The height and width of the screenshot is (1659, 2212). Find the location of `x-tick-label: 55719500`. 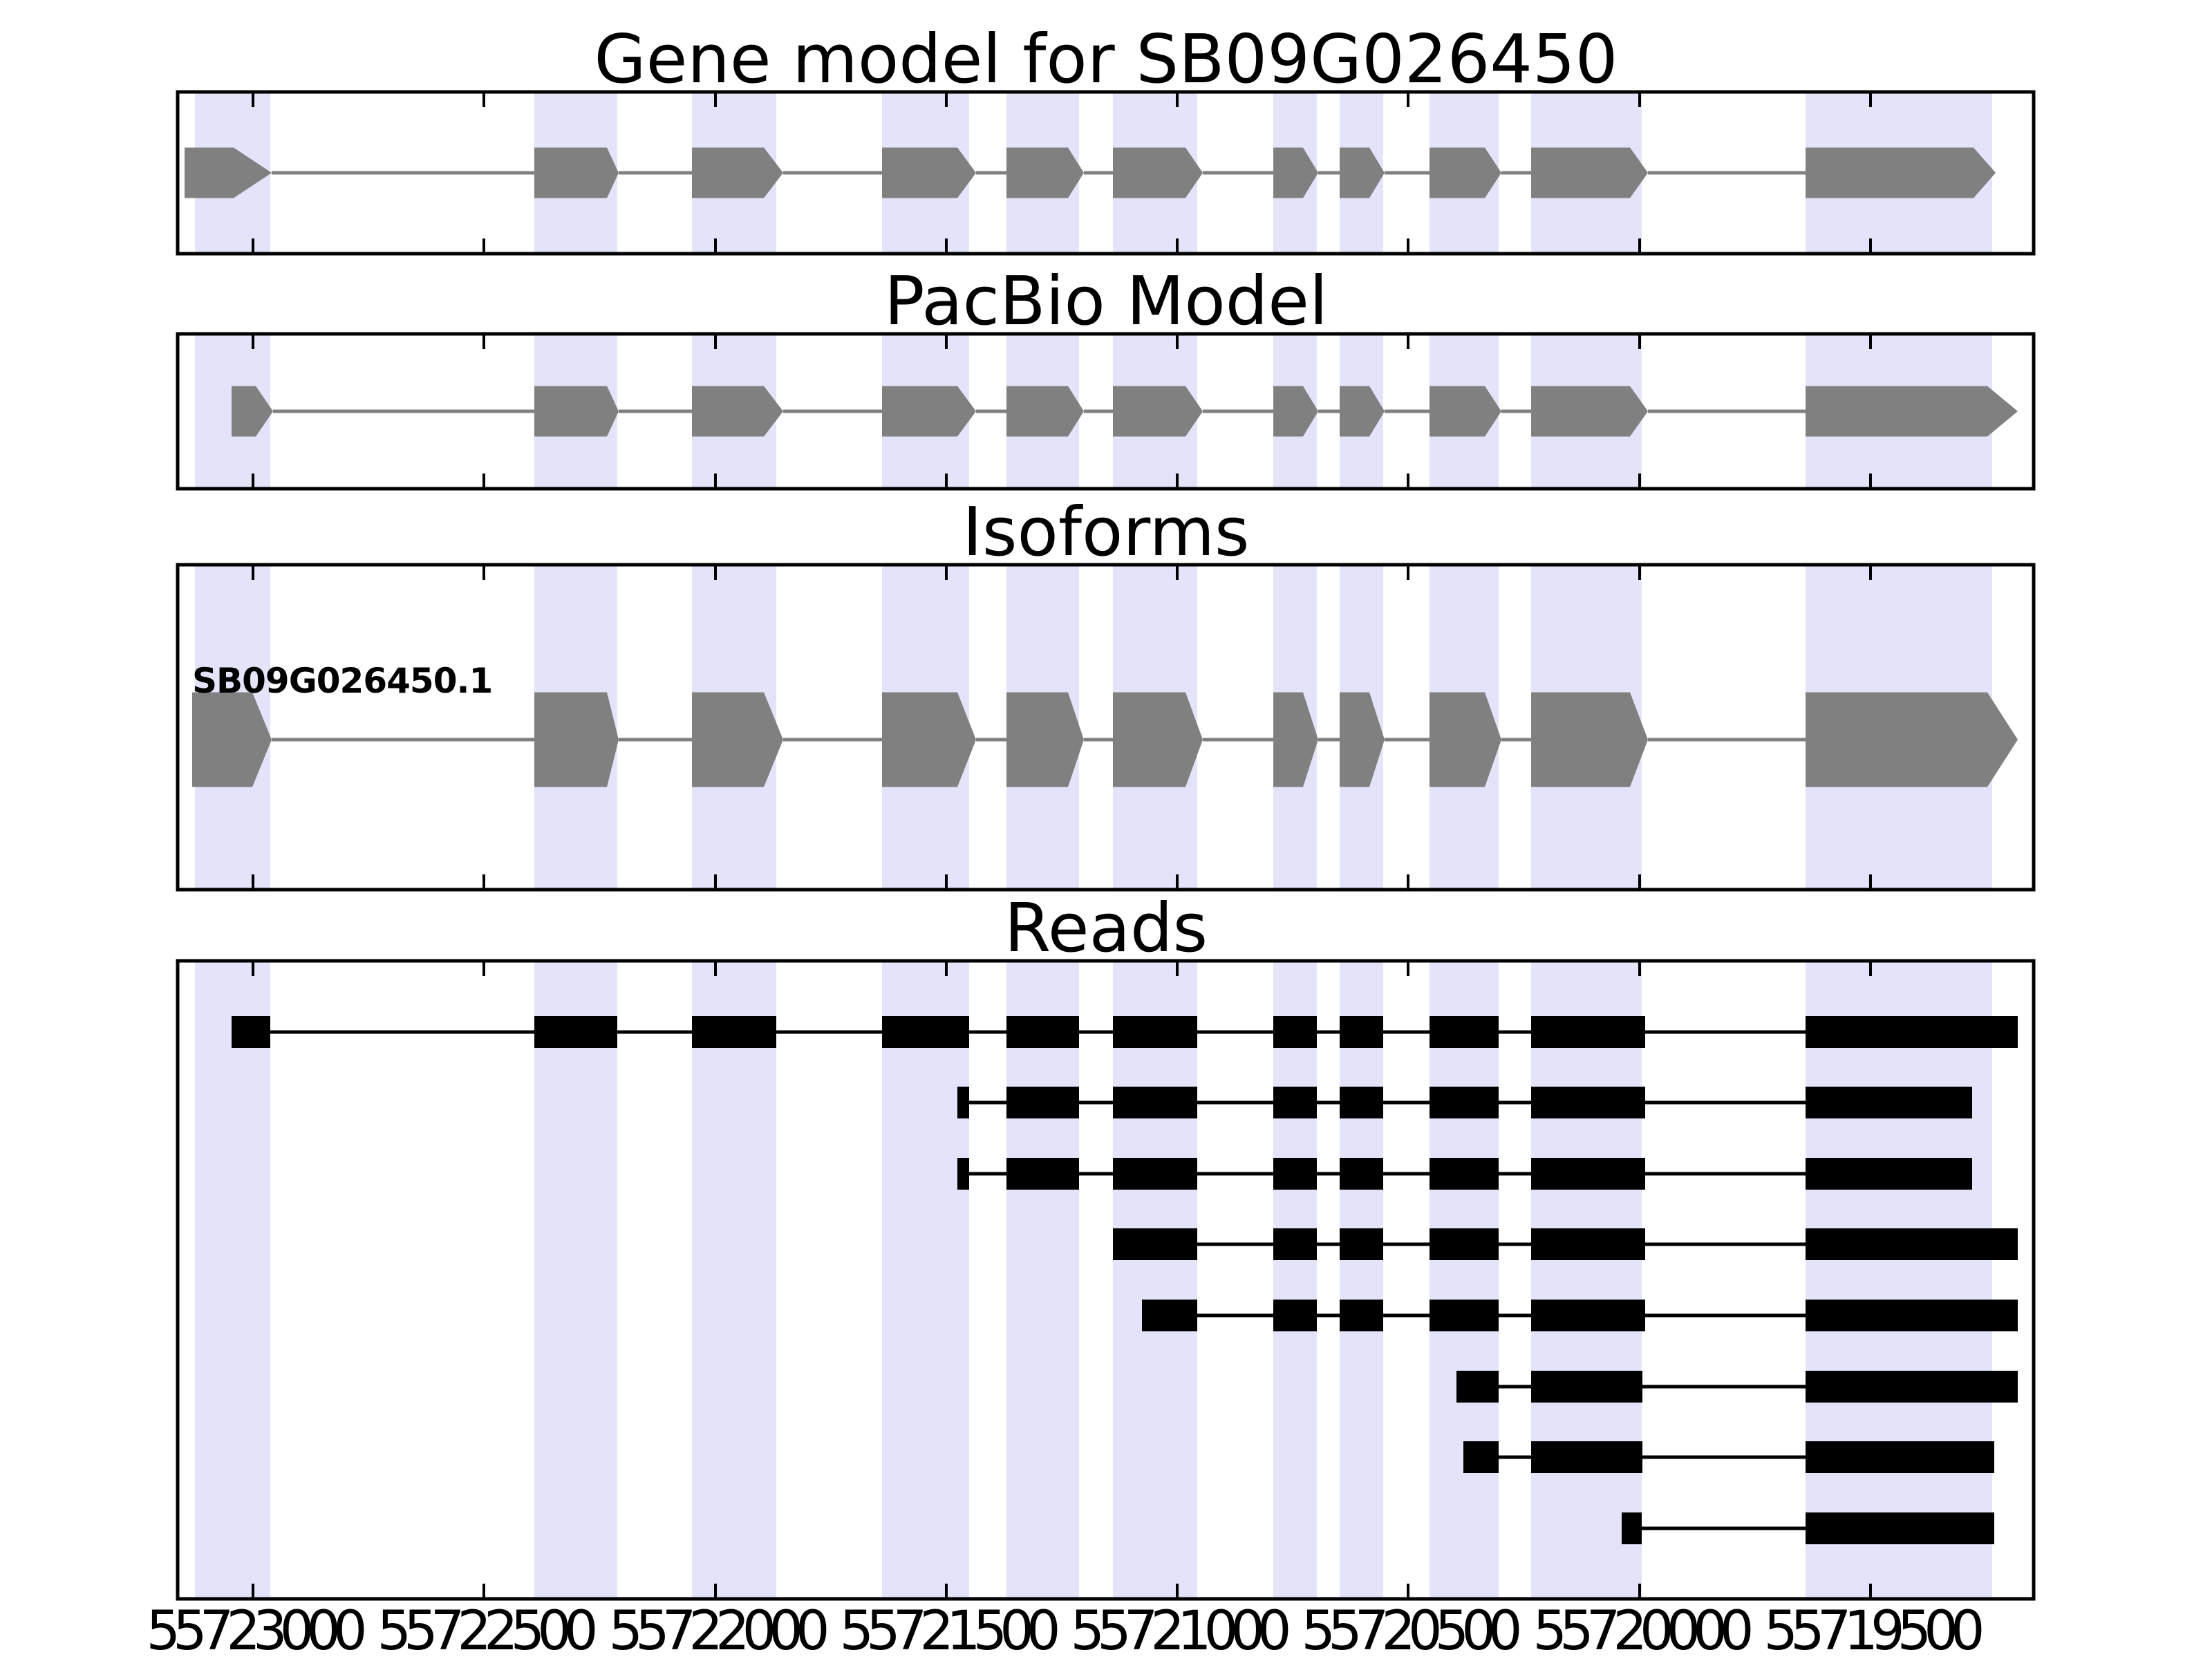

x-tick-label: 55719500 is located at coordinates (1874, 1629).